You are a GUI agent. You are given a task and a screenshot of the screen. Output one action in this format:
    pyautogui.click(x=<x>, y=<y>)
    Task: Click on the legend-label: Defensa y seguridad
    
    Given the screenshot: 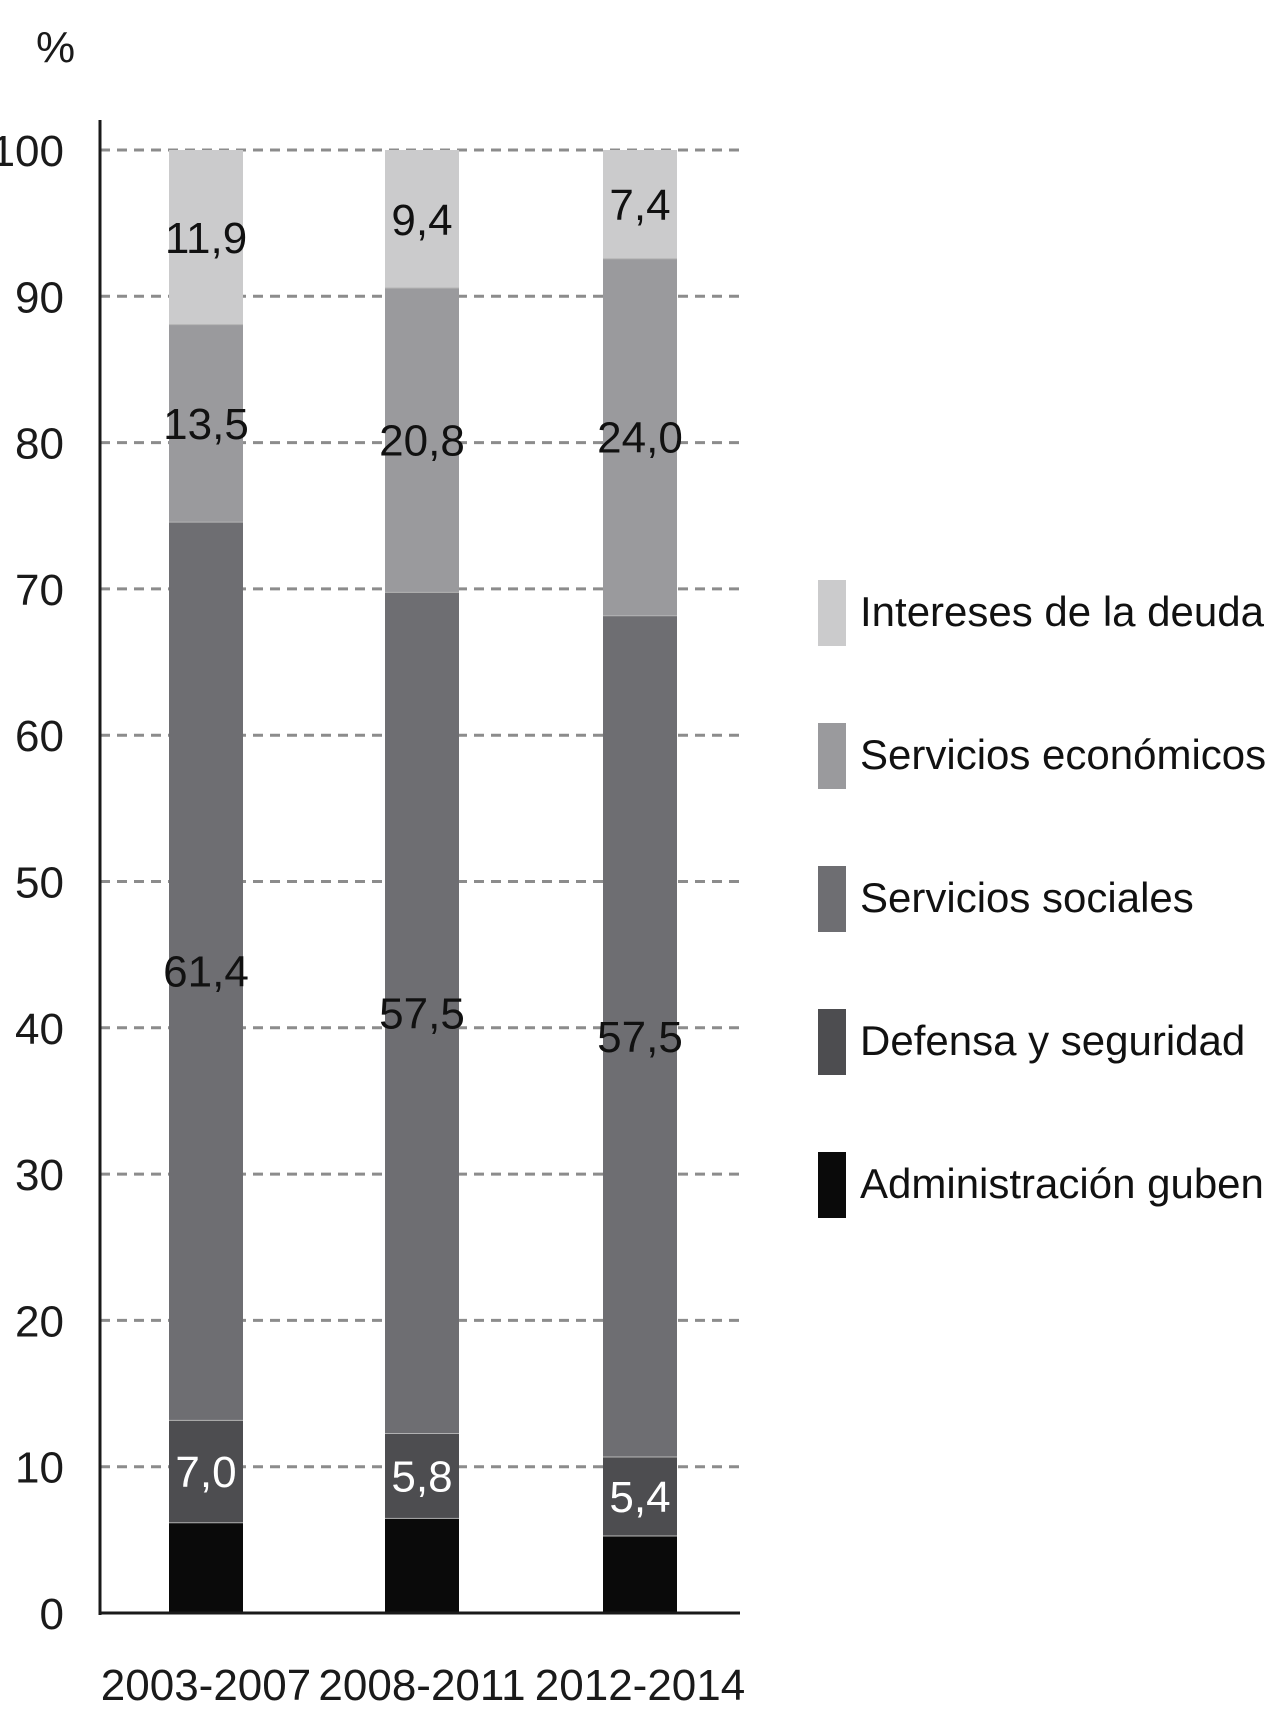 What is the action you would take?
    pyautogui.click(x=1052, y=1040)
    